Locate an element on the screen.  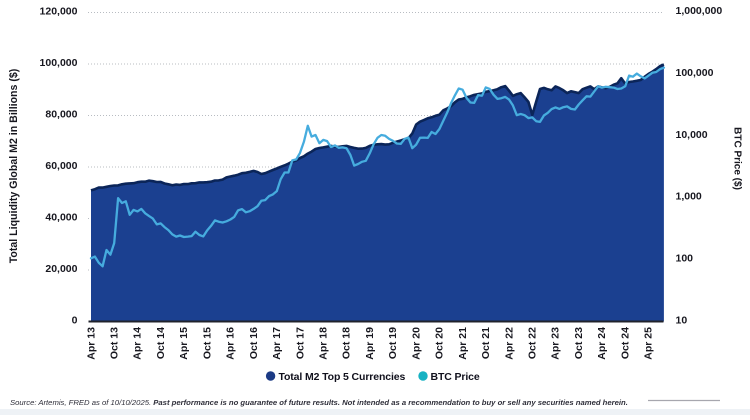
svg-text: Apr 16 is located at coordinates (231, 343).